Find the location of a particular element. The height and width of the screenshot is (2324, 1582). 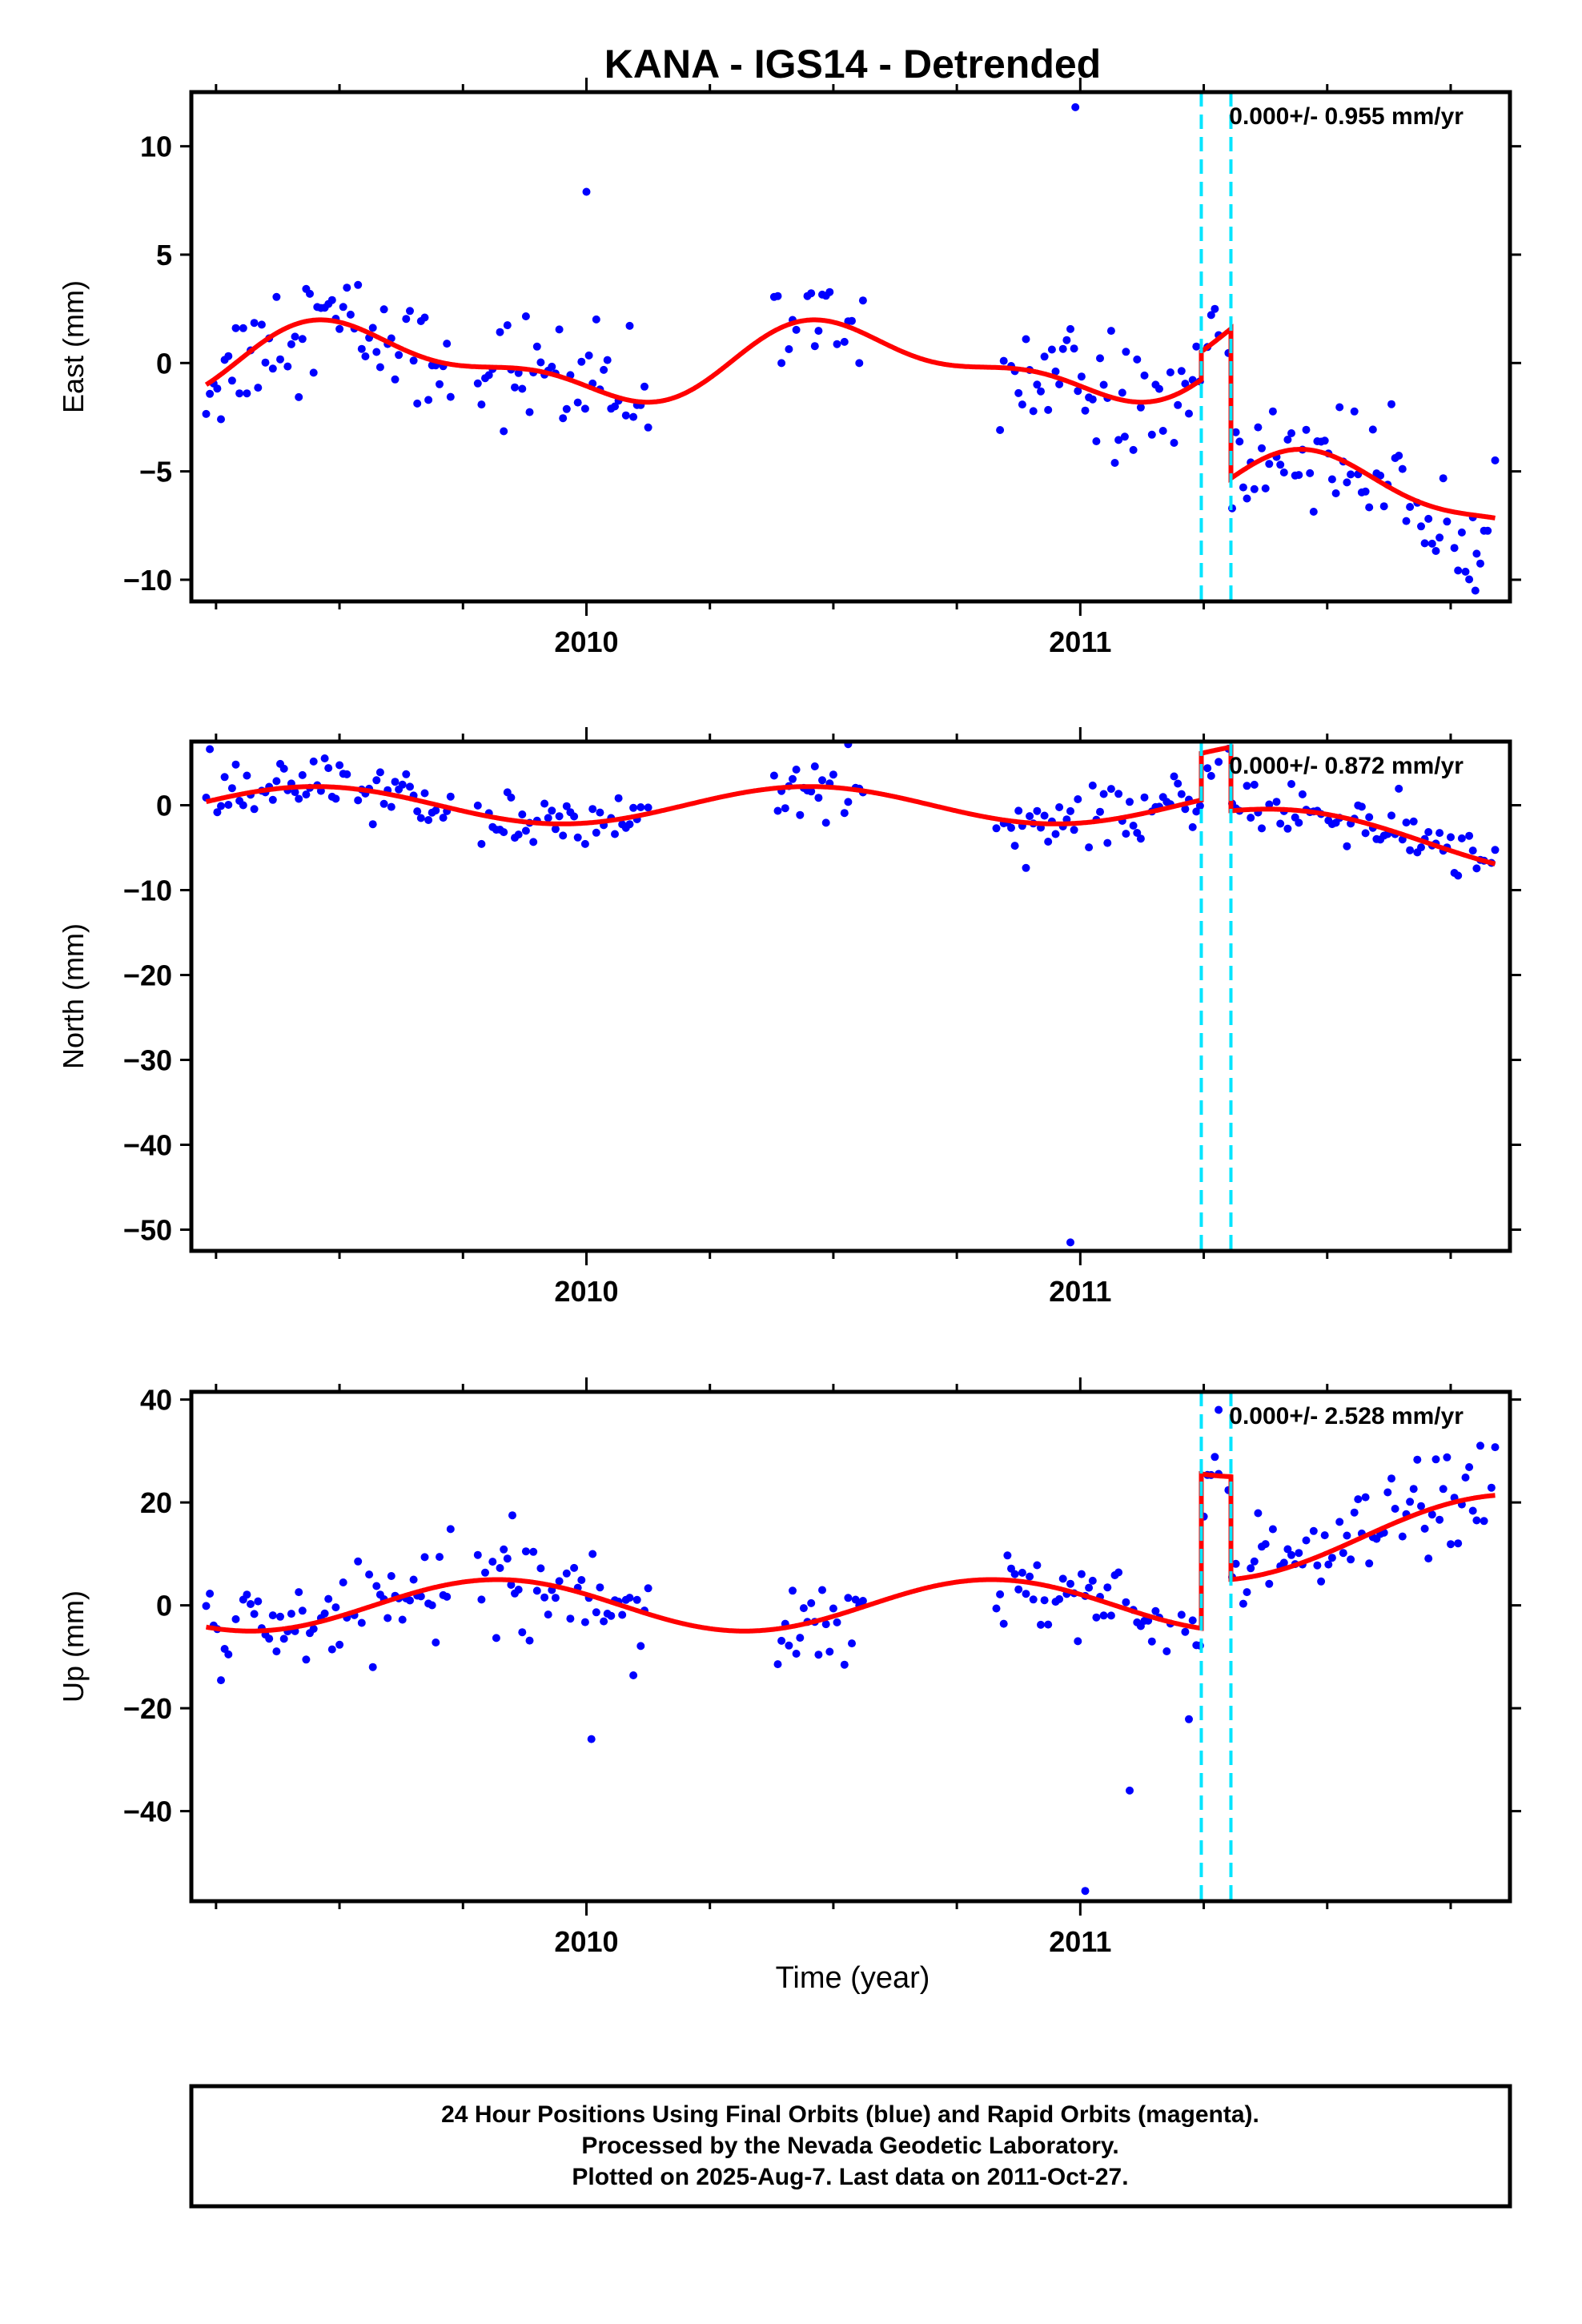

x-tick-label: 2010 is located at coordinates (586, 641).